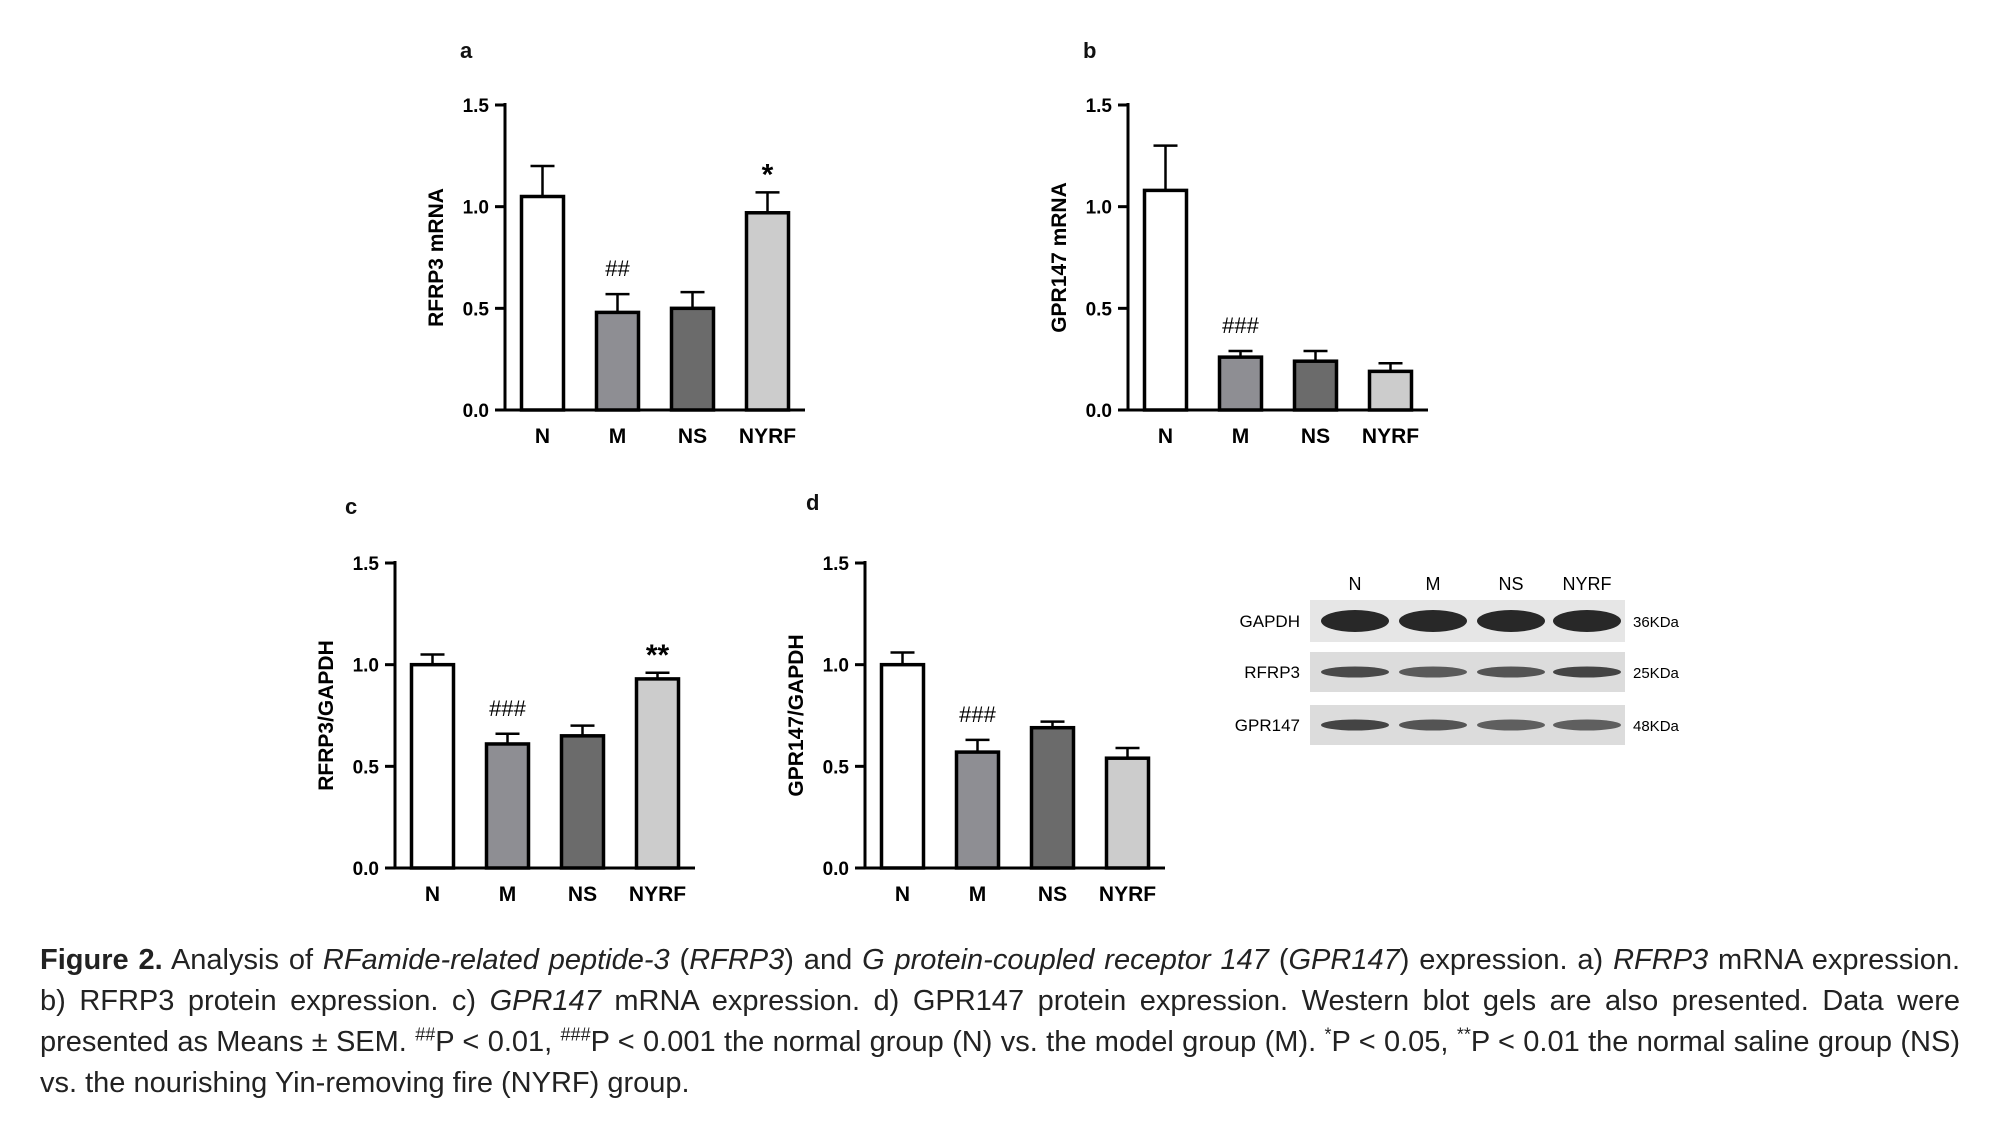  Describe the element at coordinates (1457, 659) in the screenshot. I see `western-blot-image: N M NS NYRF GAPDH 36KDa RFRP3 25KDa GPR147 48KDa` at that location.